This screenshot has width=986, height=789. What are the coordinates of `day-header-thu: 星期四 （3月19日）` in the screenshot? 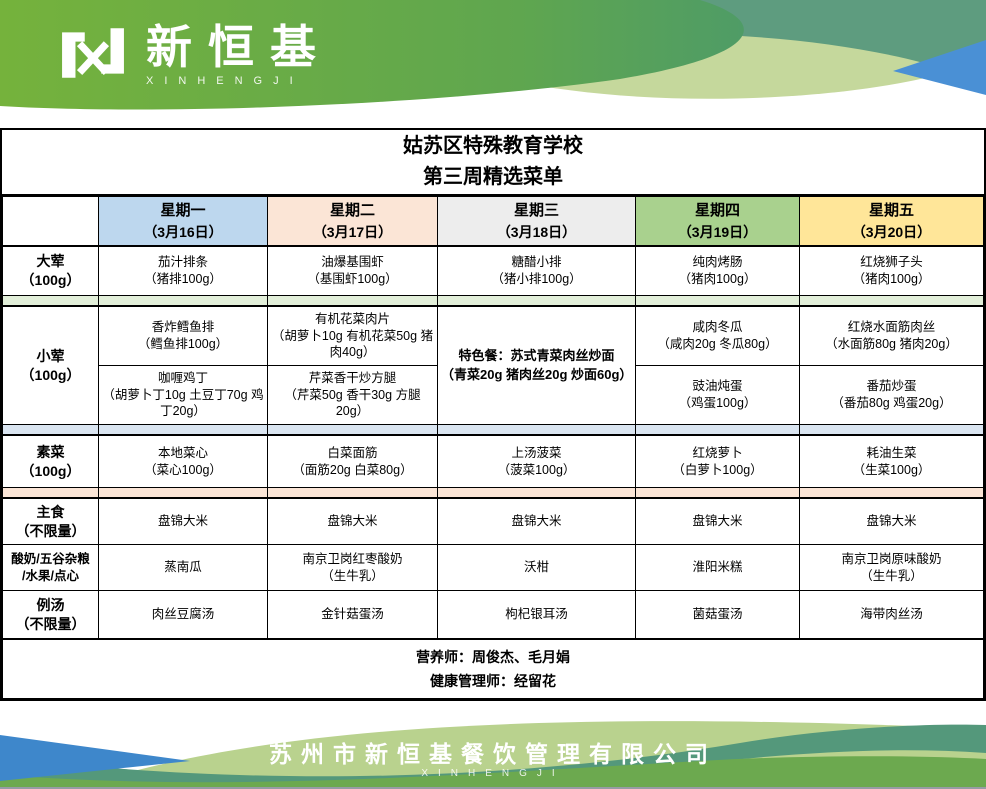 It's located at (717, 221).